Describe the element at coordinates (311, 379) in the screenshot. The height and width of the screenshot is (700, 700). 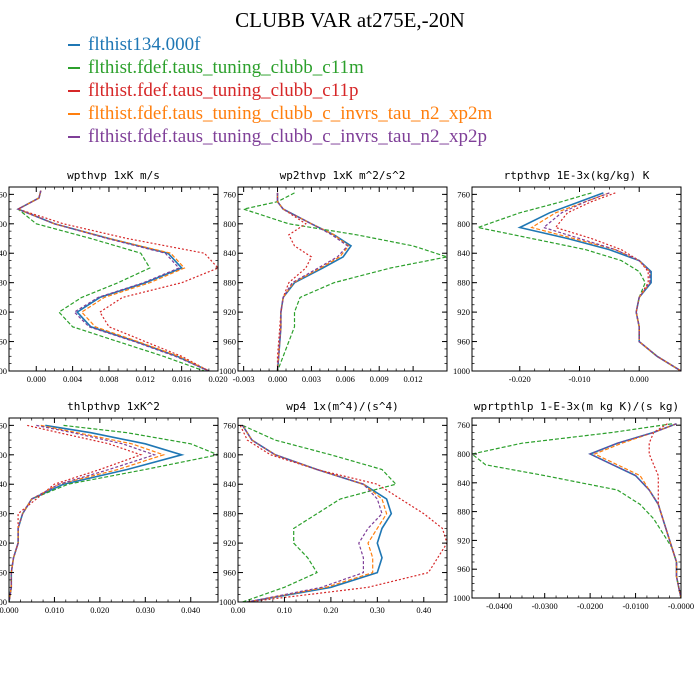
I see `x-tick-label: 0.003` at that location.